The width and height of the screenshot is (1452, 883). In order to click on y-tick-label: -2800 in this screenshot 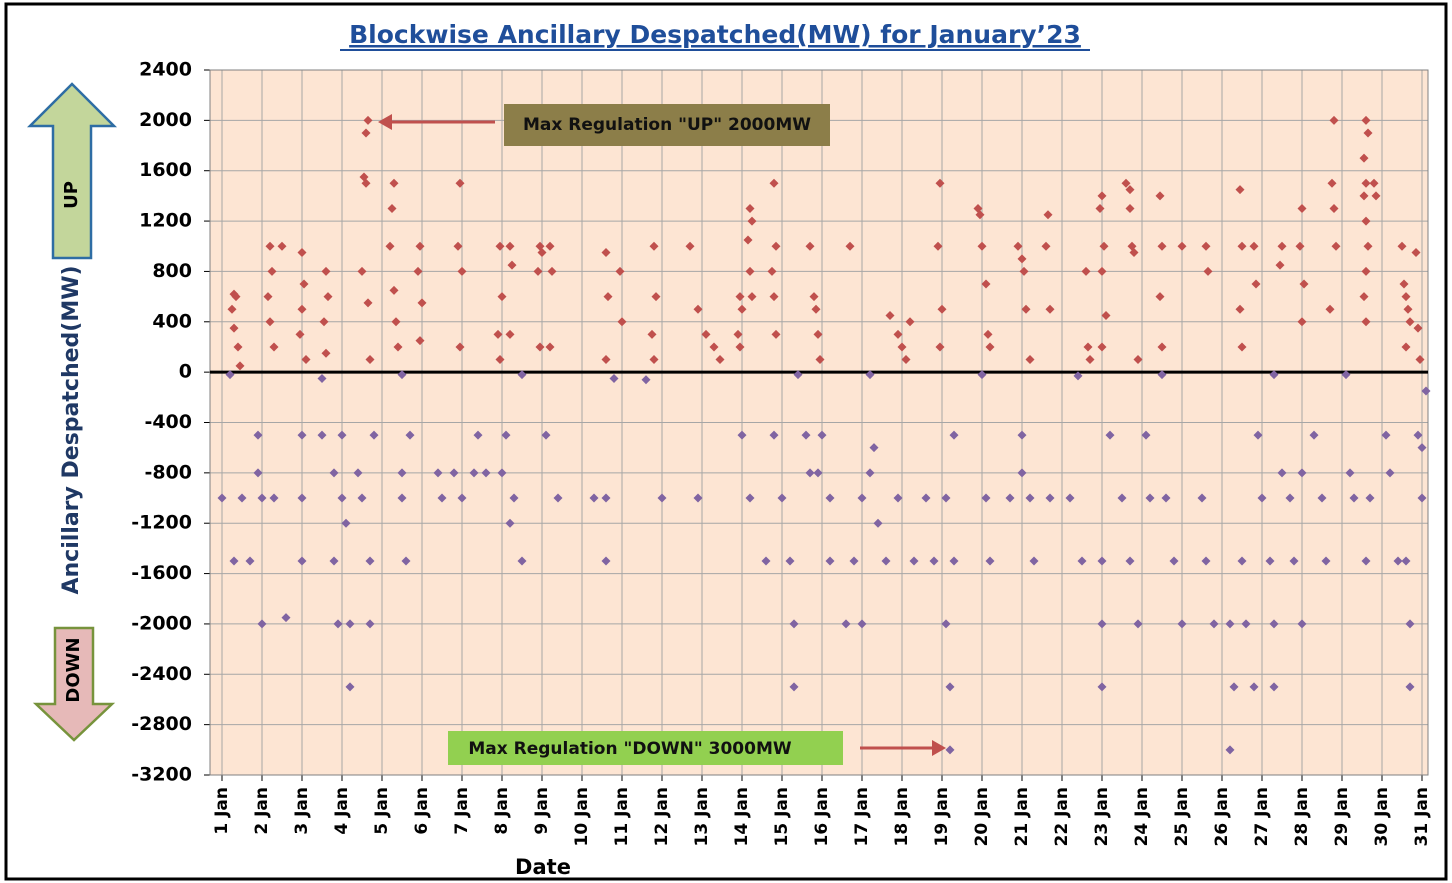, I will do `click(161, 724)`.